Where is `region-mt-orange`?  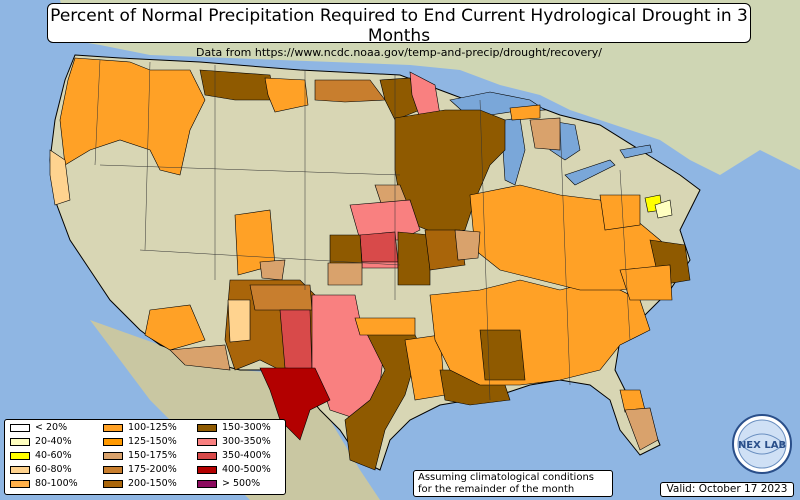 region-mt-orange is located at coordinates (286, 95).